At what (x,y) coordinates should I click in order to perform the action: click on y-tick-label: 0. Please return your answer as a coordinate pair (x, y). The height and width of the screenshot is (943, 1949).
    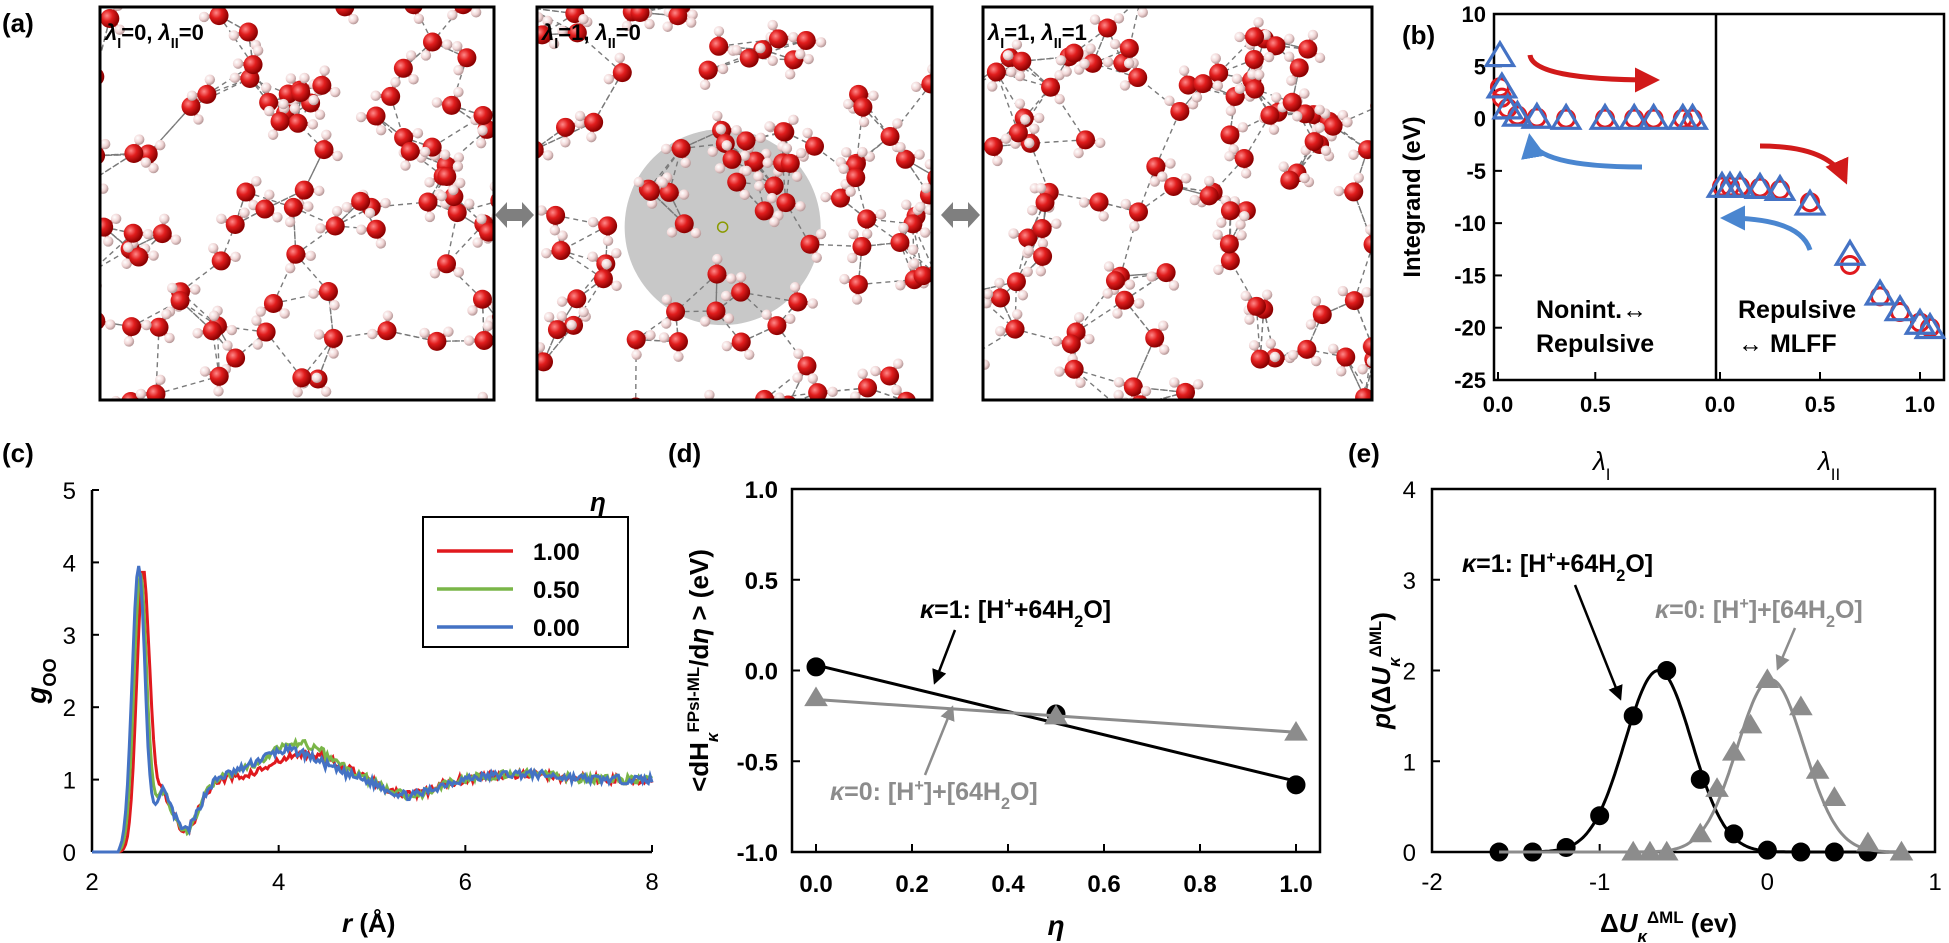
    Looking at the image, I should click on (1409, 853).